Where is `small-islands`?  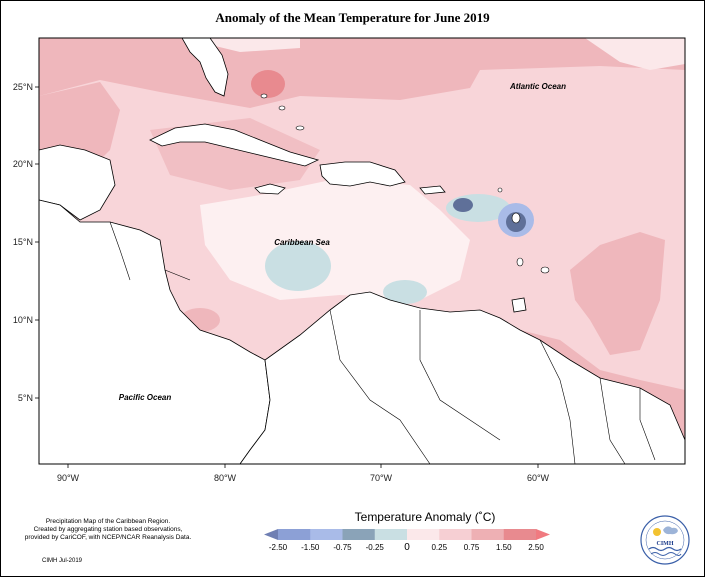
small-islands is located at coordinates (405, 183).